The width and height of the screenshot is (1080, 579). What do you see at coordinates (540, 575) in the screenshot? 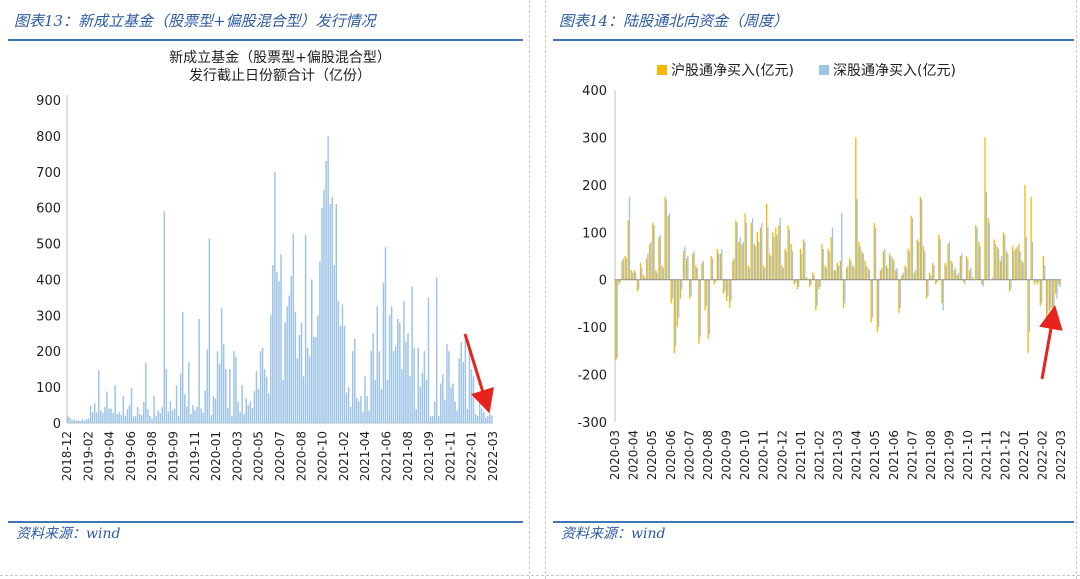
I see `panel-separator-bottom` at bounding box center [540, 575].